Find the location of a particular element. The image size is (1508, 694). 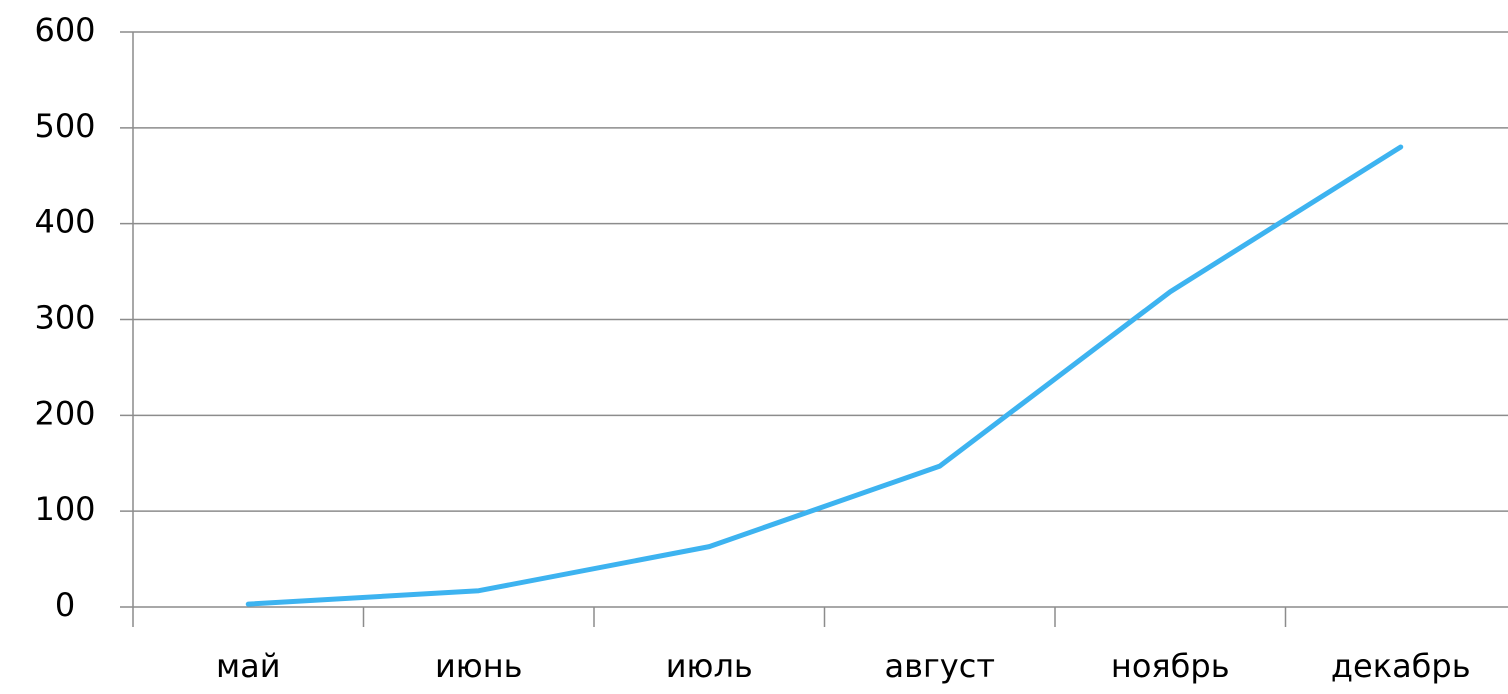

x-tick-label: май is located at coordinates (248, 666).